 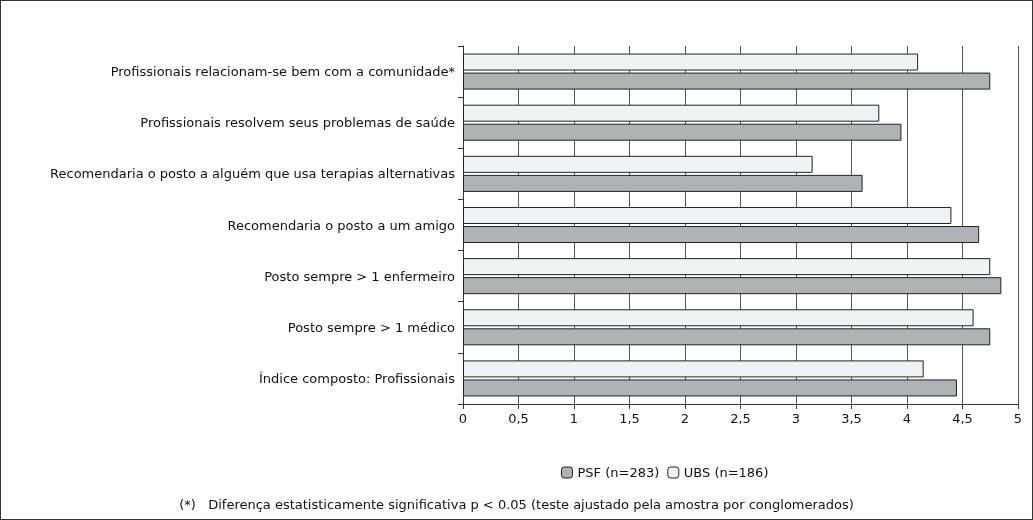 What do you see at coordinates (796, 418) in the screenshot?
I see `x-tick-label: 3` at bounding box center [796, 418].